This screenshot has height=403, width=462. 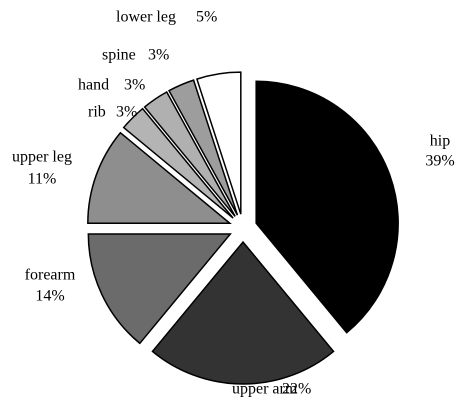 I want to click on slice-percent: 22%, so click(x=296, y=389).